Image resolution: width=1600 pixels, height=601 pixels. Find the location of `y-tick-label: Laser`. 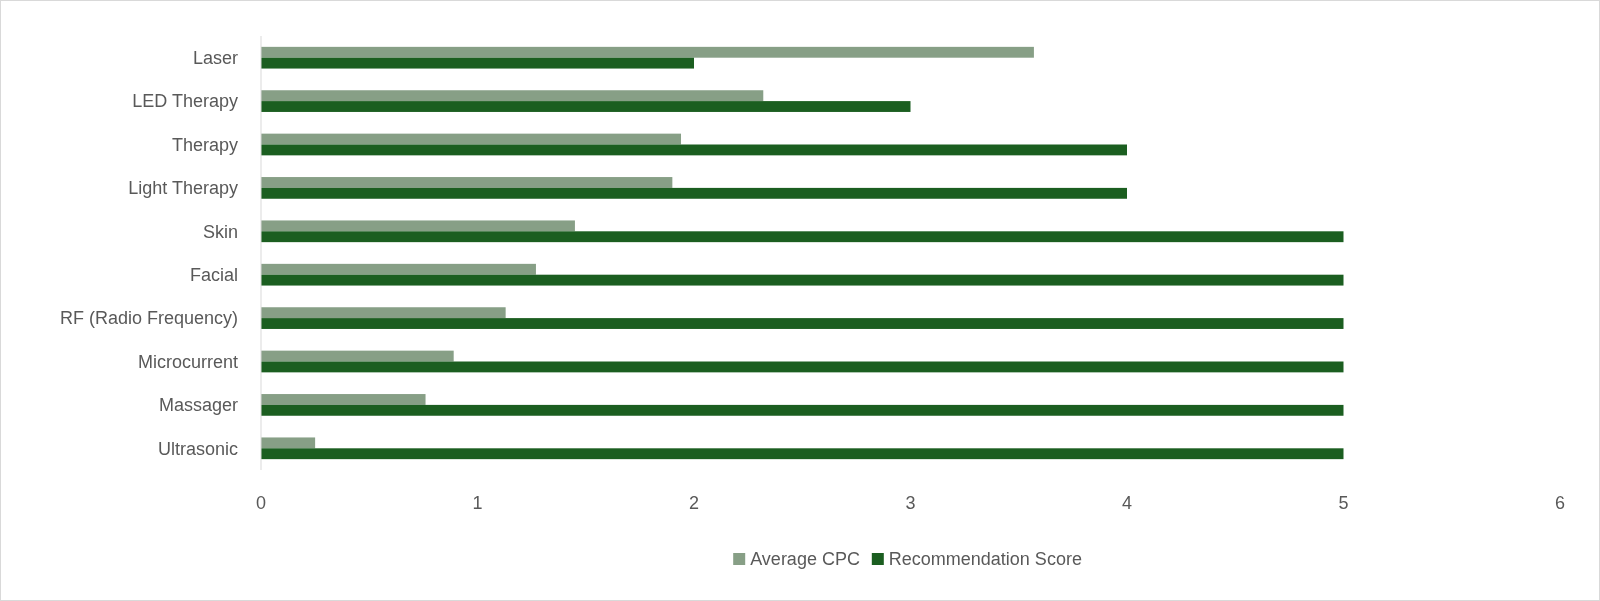

y-tick-label: Laser is located at coordinates (215, 58).